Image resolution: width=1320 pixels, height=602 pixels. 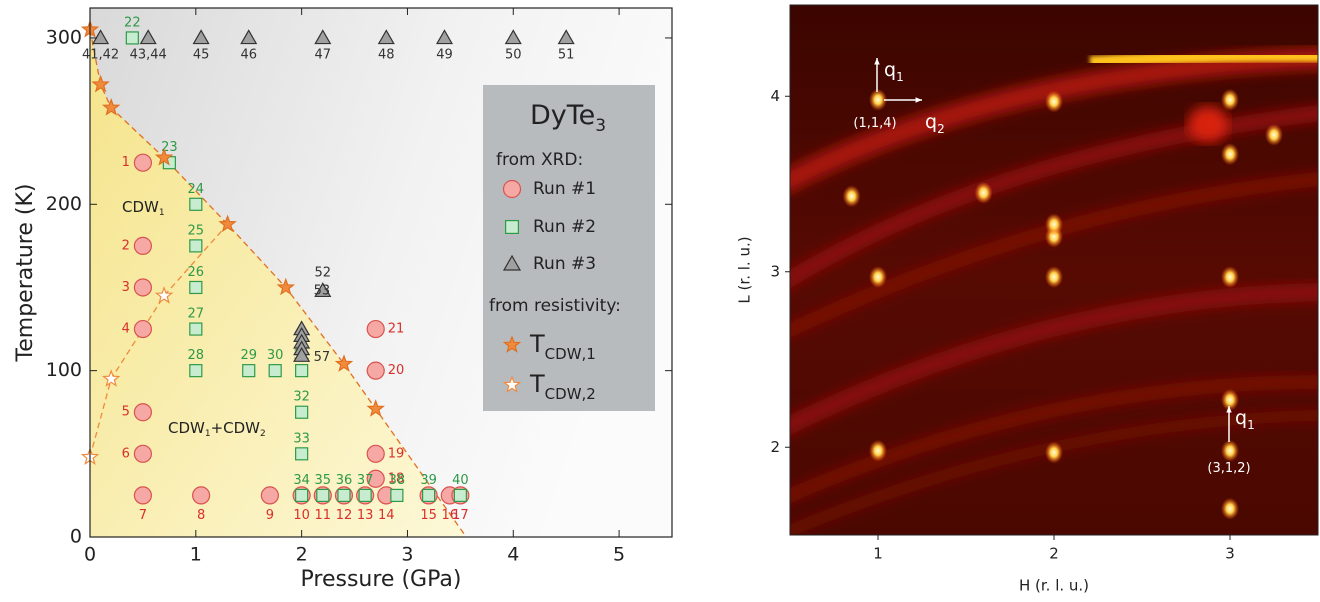 What do you see at coordinates (248, 355) in the screenshot?
I see `point-label: 29` at bounding box center [248, 355].